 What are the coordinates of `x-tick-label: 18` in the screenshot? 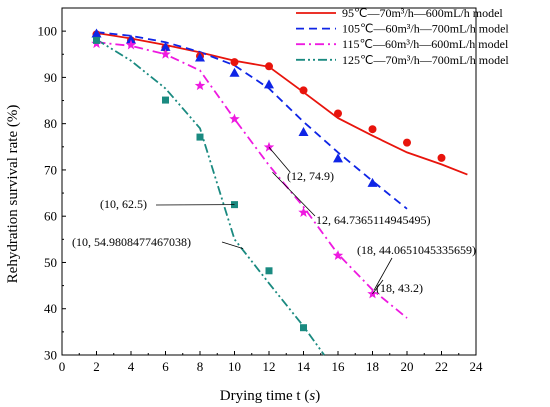 It's located at (372, 366).